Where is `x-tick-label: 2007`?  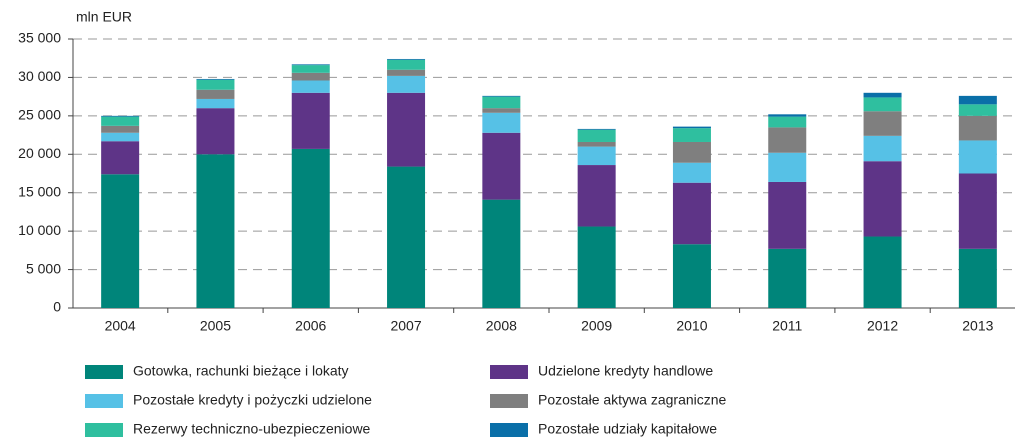
x-tick-label: 2007 is located at coordinates (405, 326).